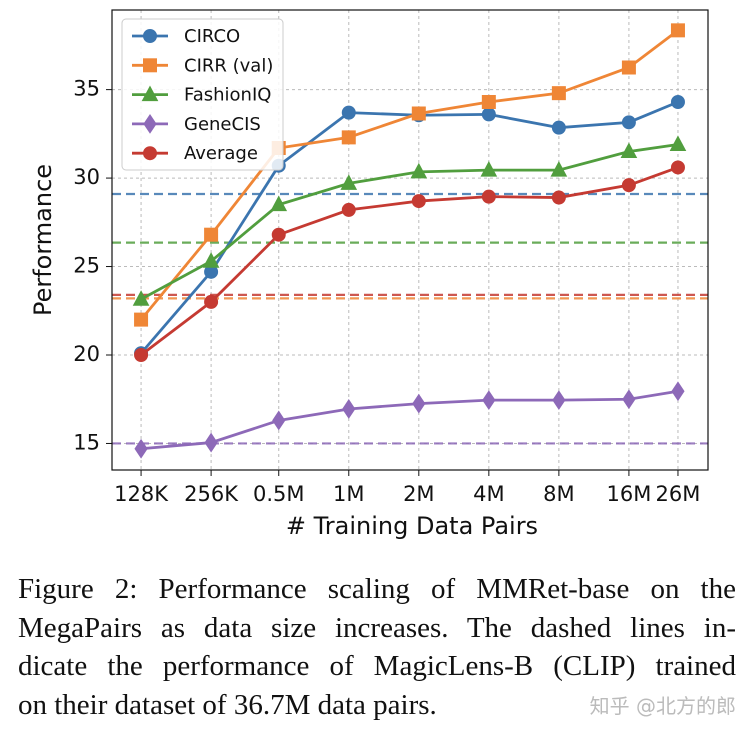  I want to click on caption-line: on their dataset of 36.7M data pairs., so click(227, 704).